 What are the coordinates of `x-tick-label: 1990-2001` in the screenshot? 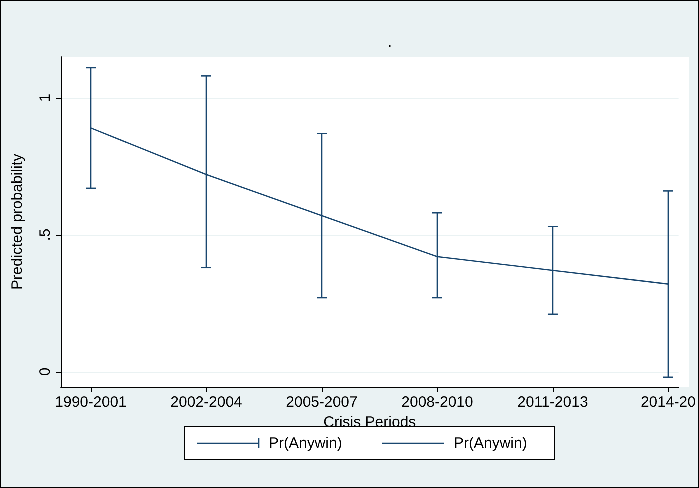 It's located at (91, 402).